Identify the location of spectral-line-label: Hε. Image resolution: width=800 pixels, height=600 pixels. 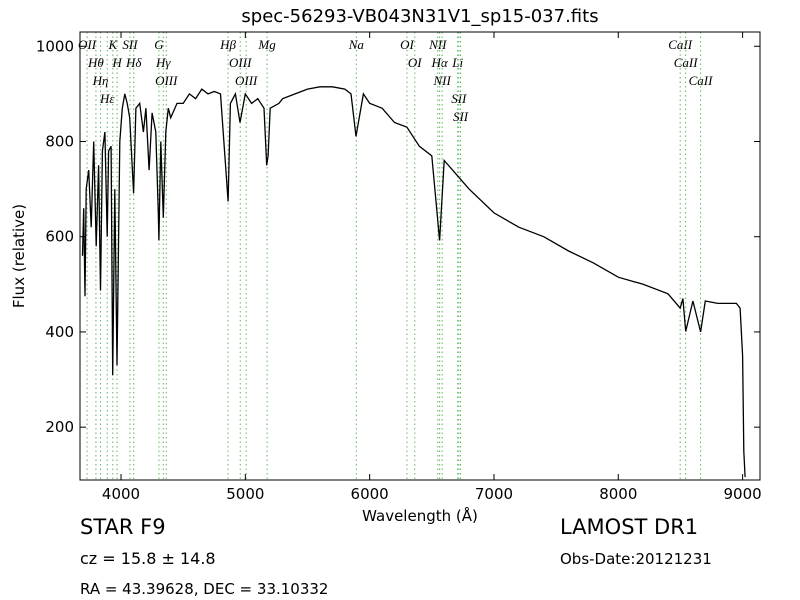
(107, 98).